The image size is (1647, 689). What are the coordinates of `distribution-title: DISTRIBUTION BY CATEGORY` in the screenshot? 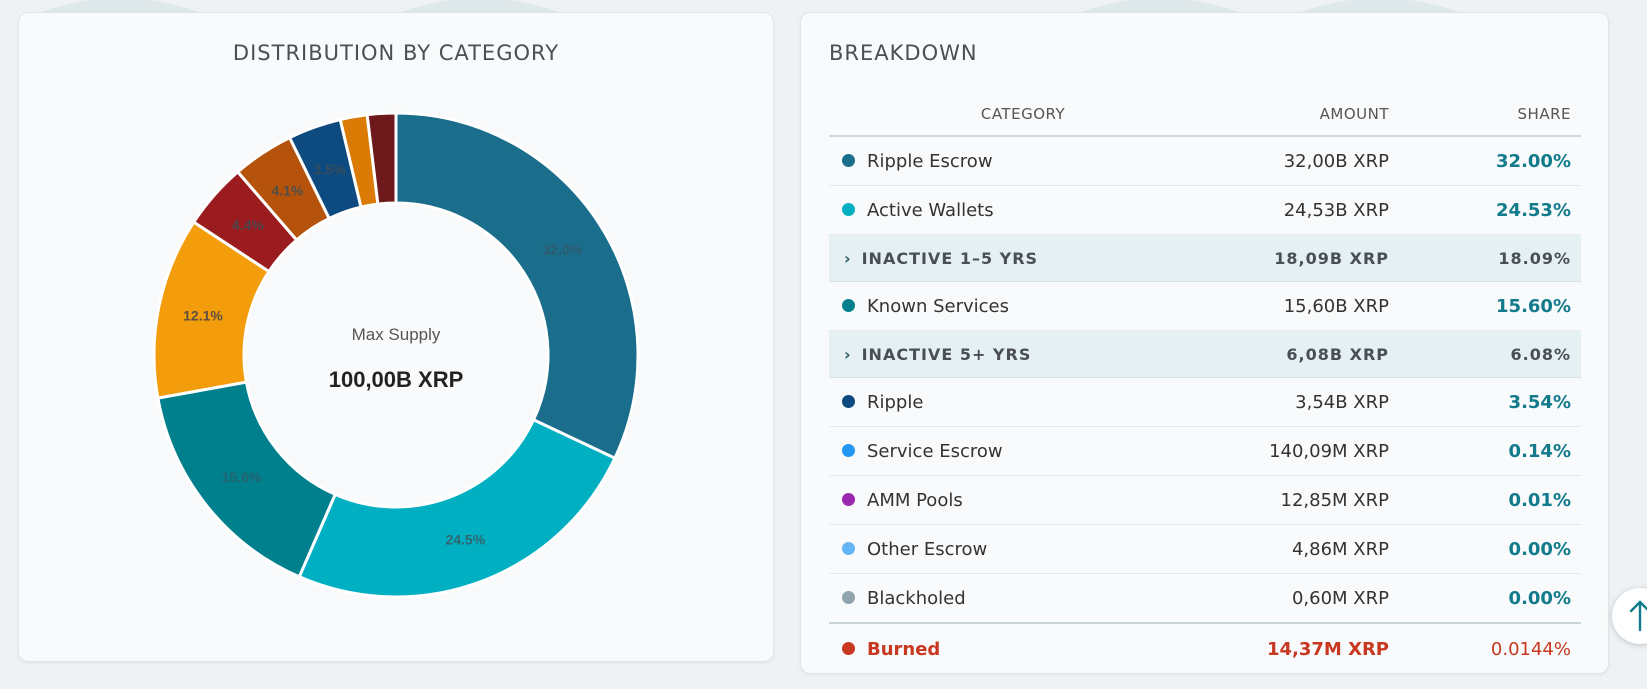 It's located at (396, 53).